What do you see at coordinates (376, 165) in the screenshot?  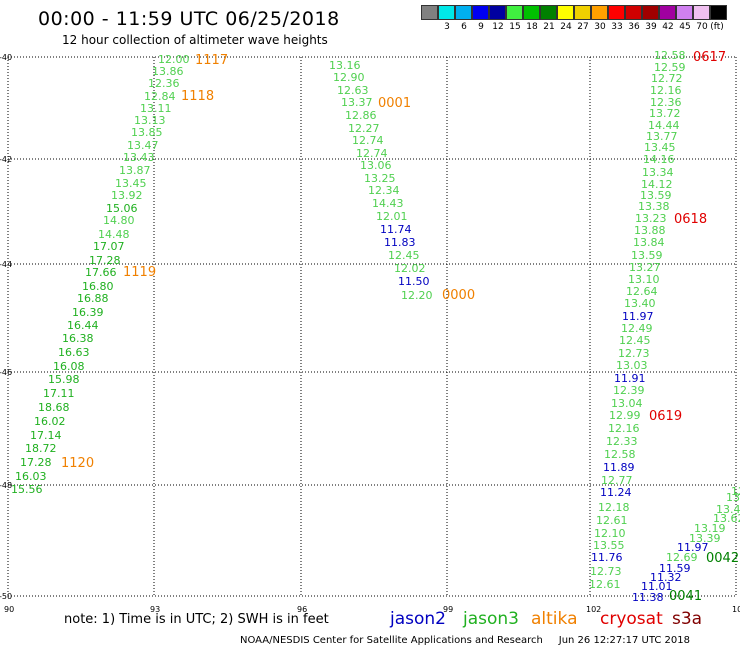 I see `wave-height-value: 13.06` at bounding box center [376, 165].